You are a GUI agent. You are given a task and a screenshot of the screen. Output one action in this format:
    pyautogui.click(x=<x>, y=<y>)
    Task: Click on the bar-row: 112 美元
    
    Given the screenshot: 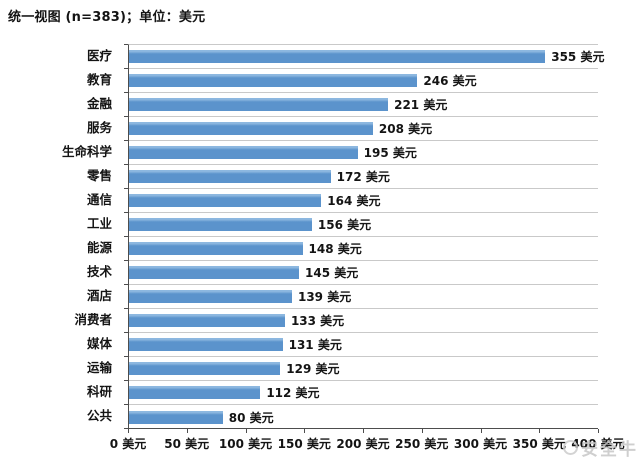 What is the action you would take?
    pyautogui.click(x=363, y=393)
    